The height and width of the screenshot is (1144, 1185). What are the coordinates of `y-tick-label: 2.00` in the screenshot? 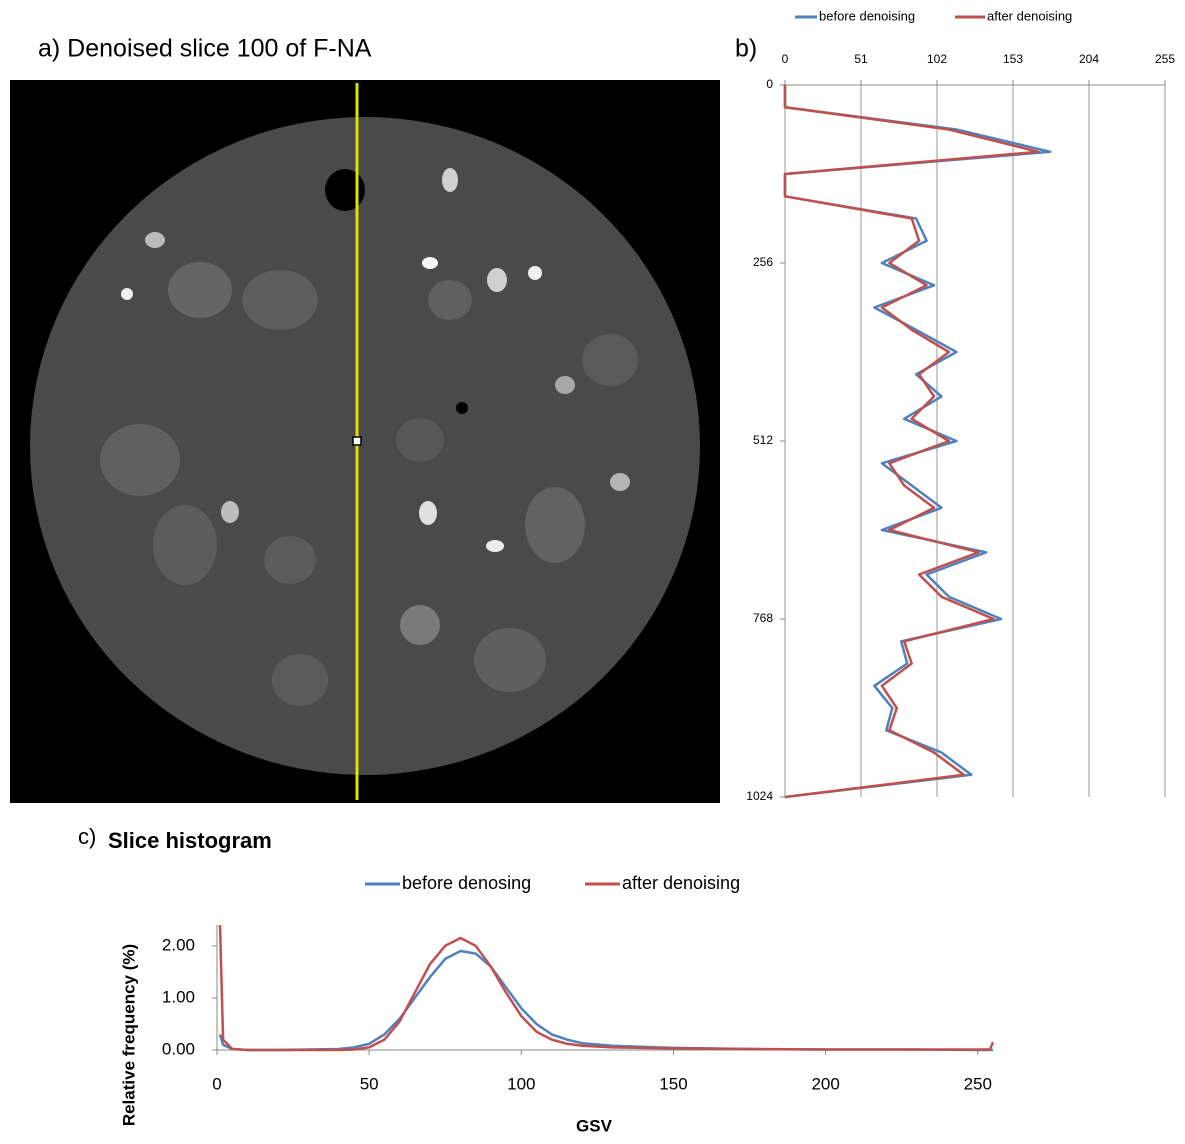 It's located at (178, 944).